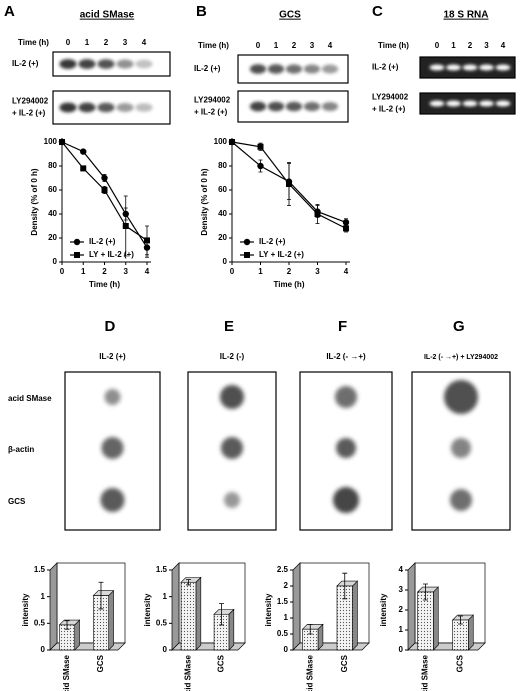 The height and width of the screenshot is (691, 520). What do you see at coordinates (283, 569) in the screenshot?
I see `y-tick-label: 2.5` at bounding box center [283, 569].